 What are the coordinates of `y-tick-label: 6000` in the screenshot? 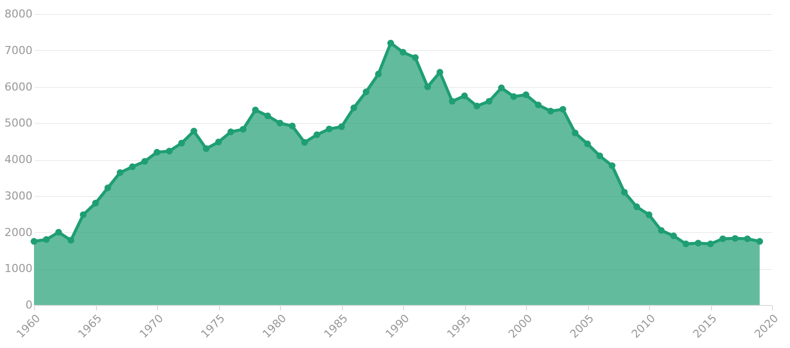 It's located at (18, 87).